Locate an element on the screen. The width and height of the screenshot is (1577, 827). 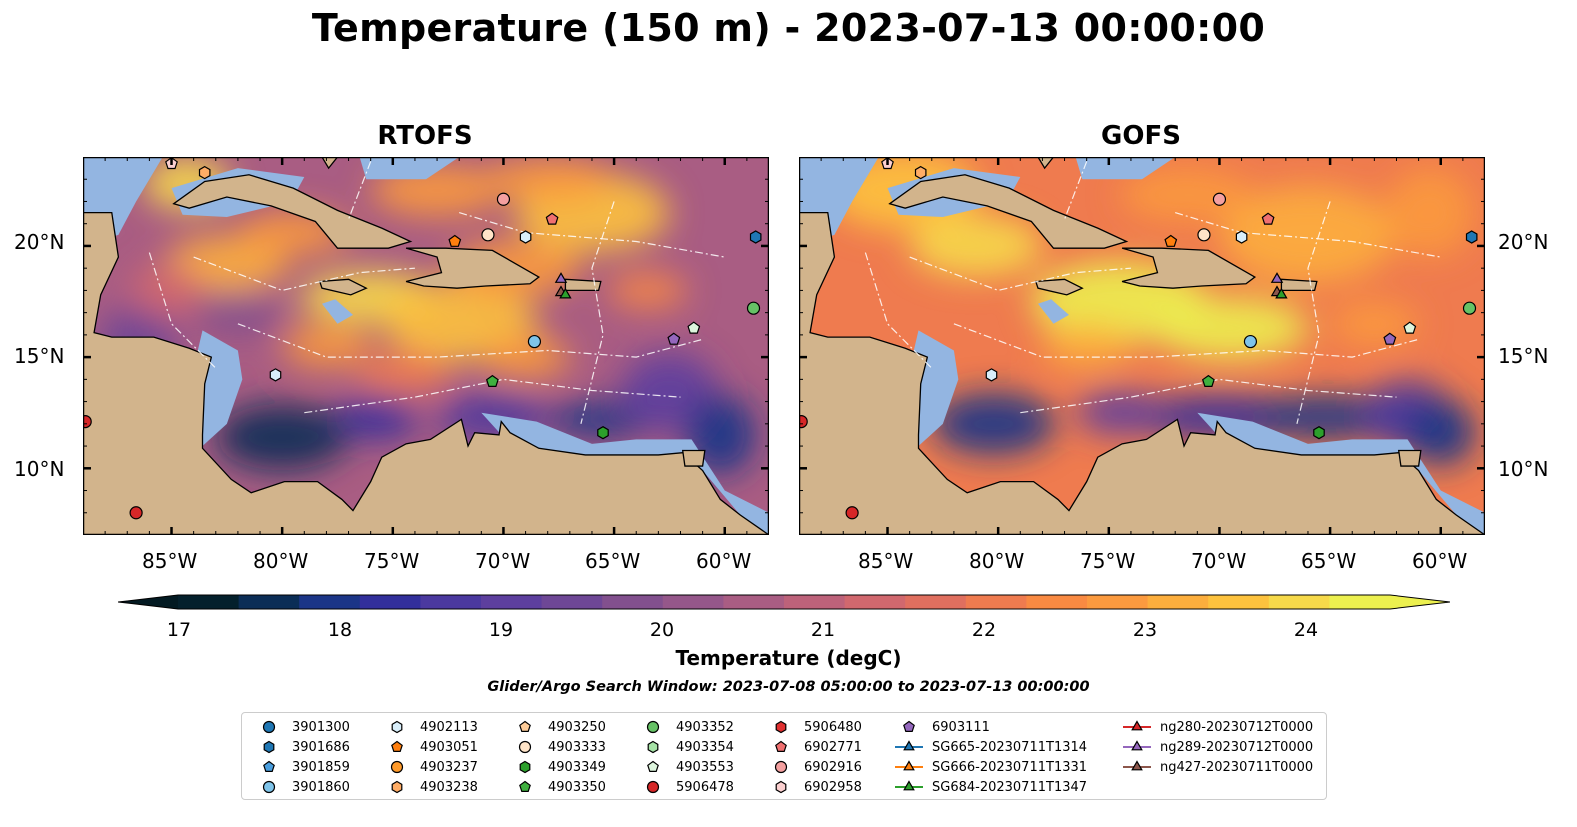
legend-item: 4903354 is located at coordinates (686, 747).